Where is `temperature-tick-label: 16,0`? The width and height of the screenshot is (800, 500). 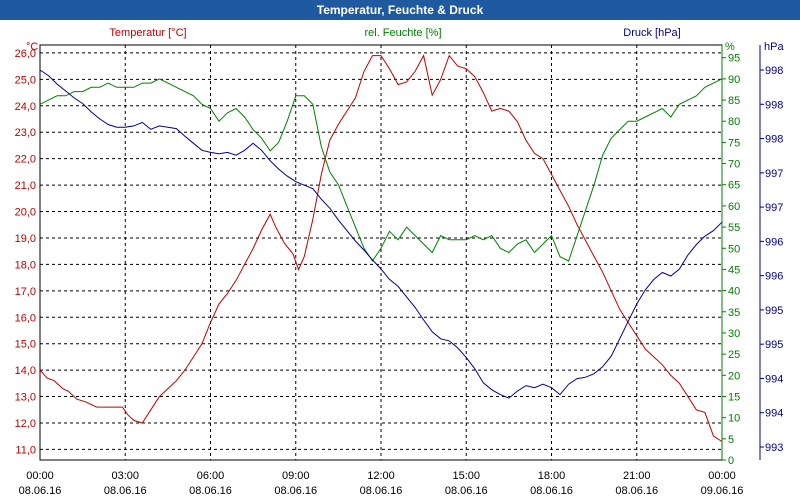
temperature-tick-label: 16,0 is located at coordinates (25, 318).